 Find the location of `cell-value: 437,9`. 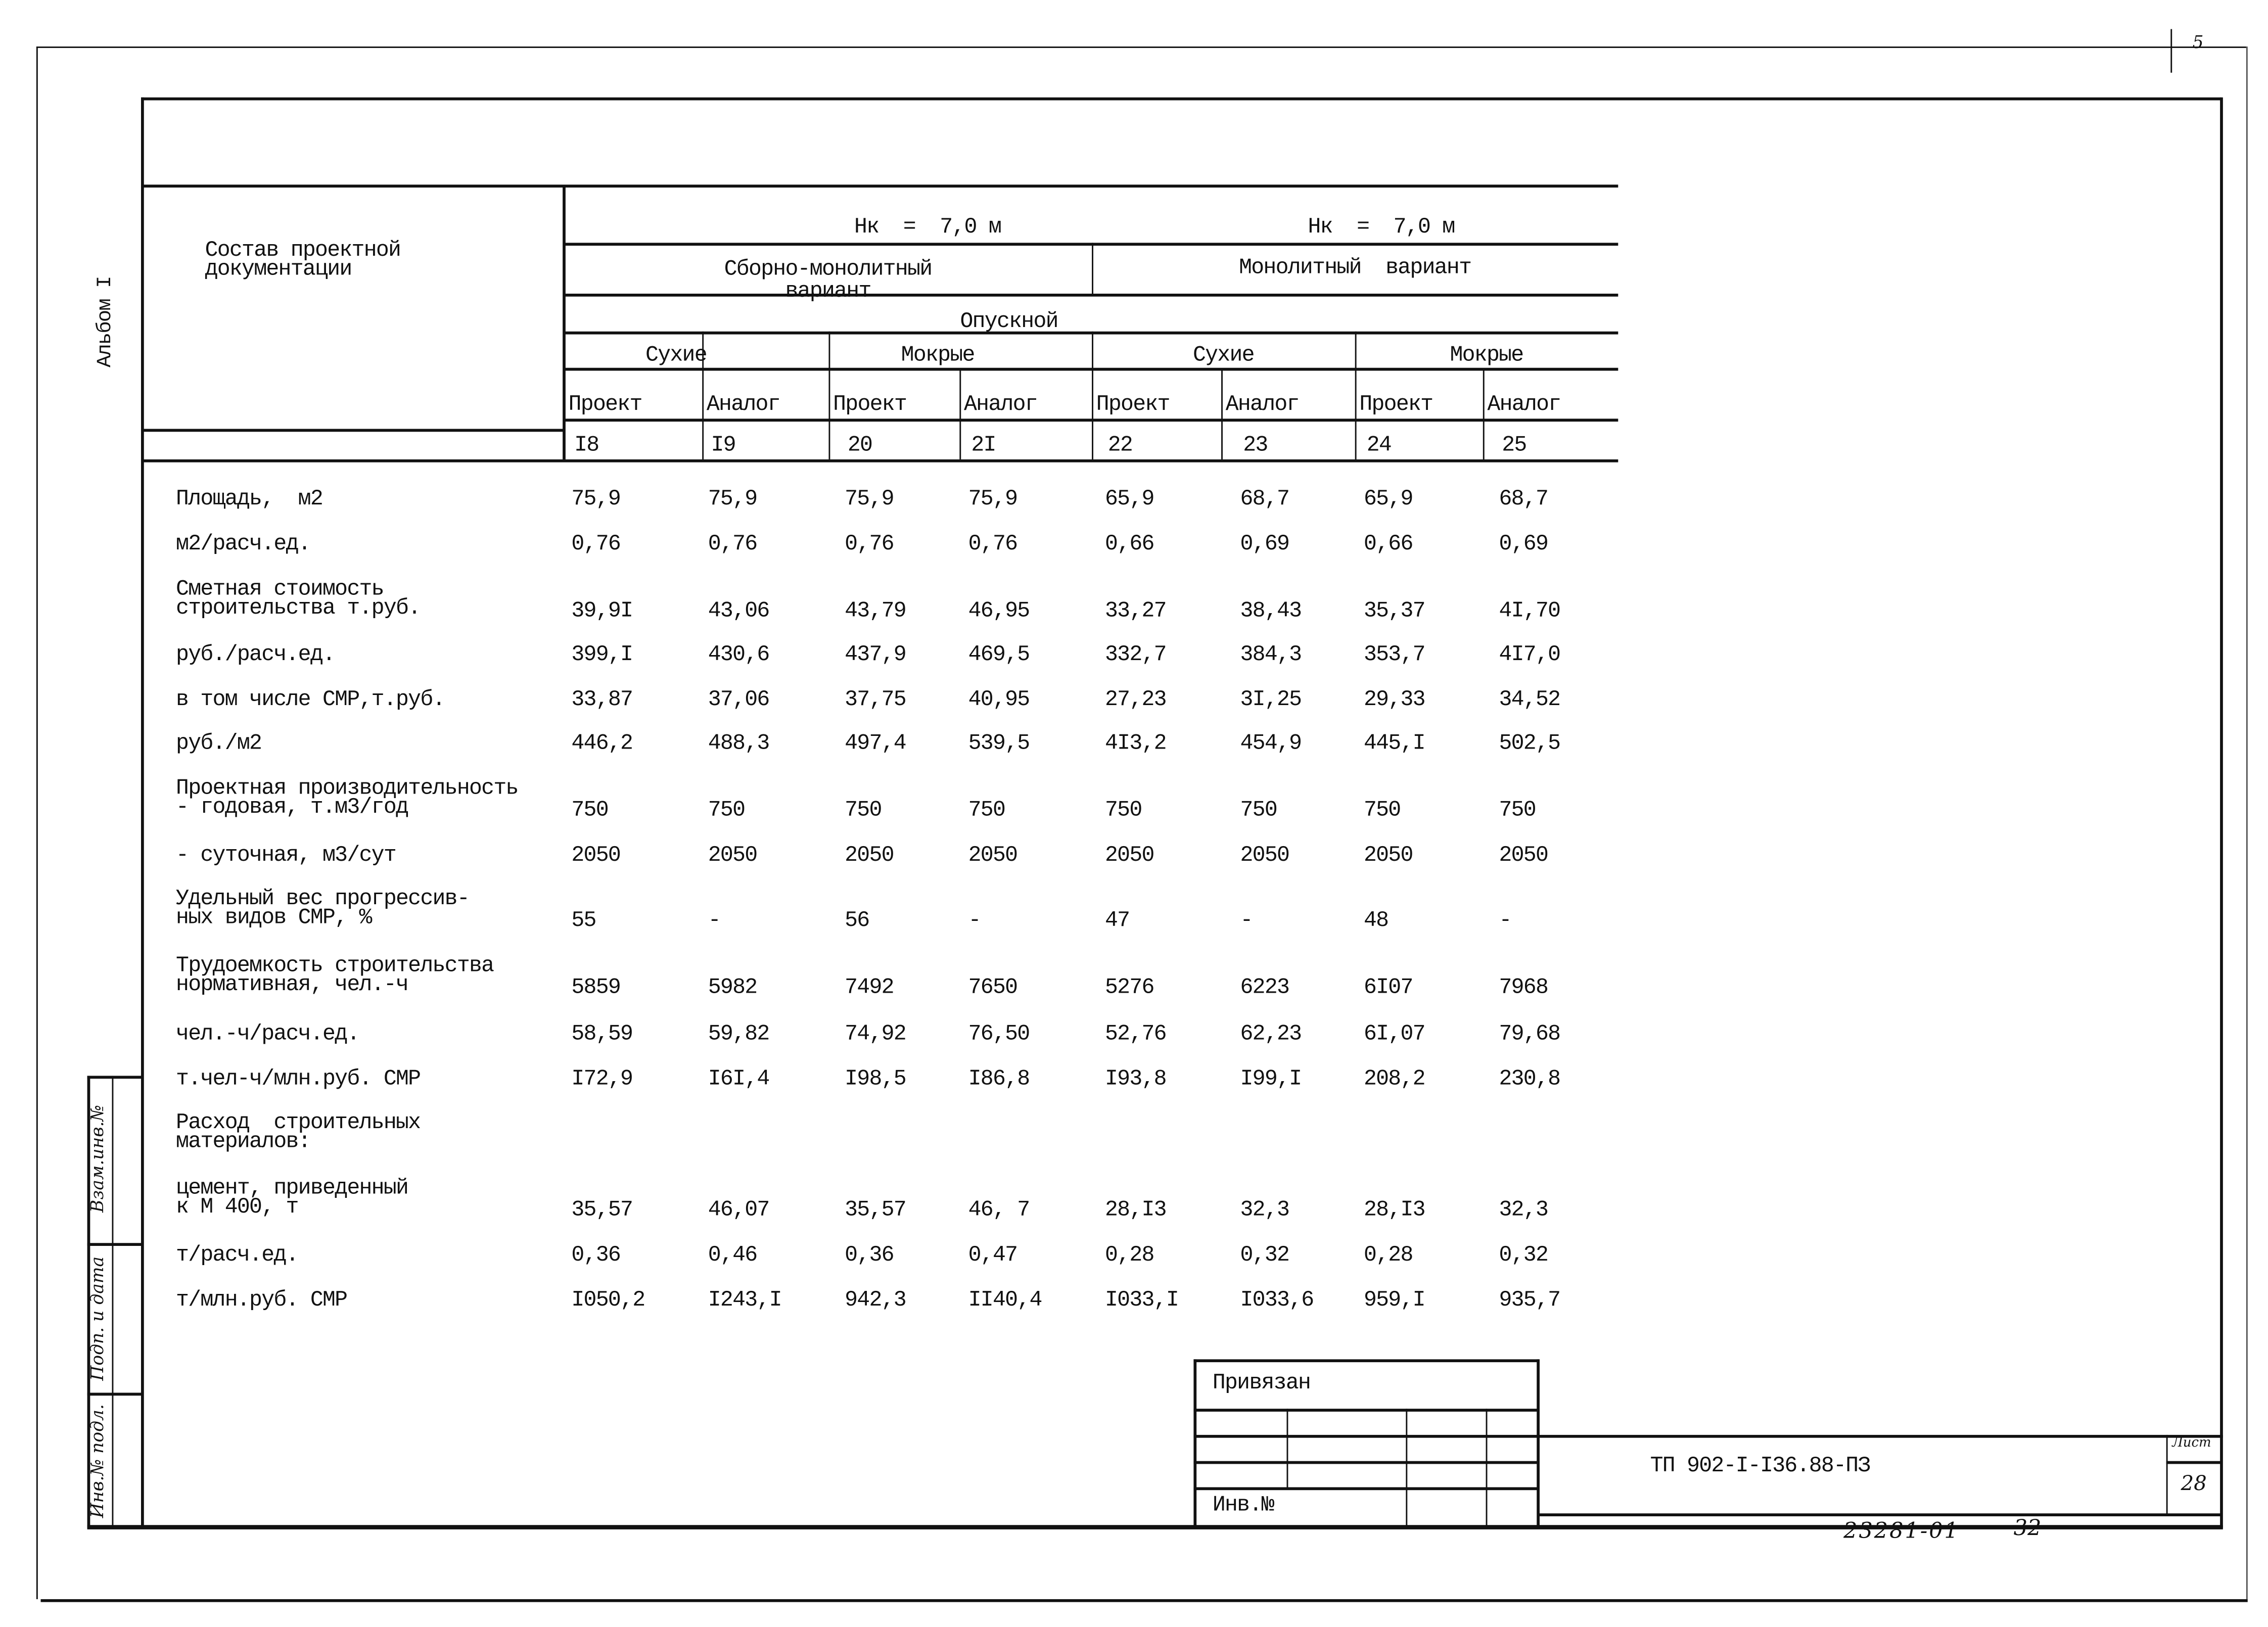

cell-value: 437,9 is located at coordinates (876, 655).